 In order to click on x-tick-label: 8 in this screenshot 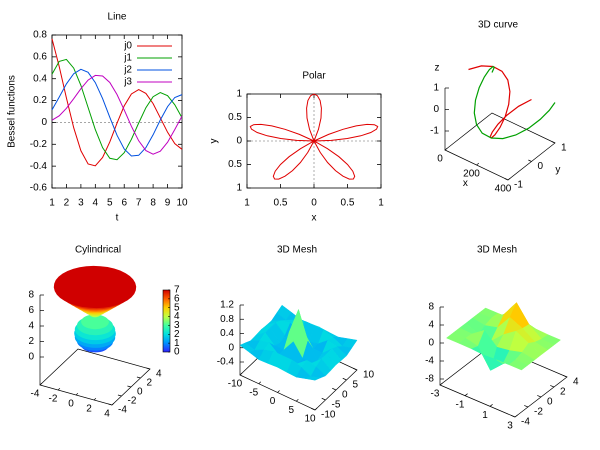, I will do `click(153, 203)`.